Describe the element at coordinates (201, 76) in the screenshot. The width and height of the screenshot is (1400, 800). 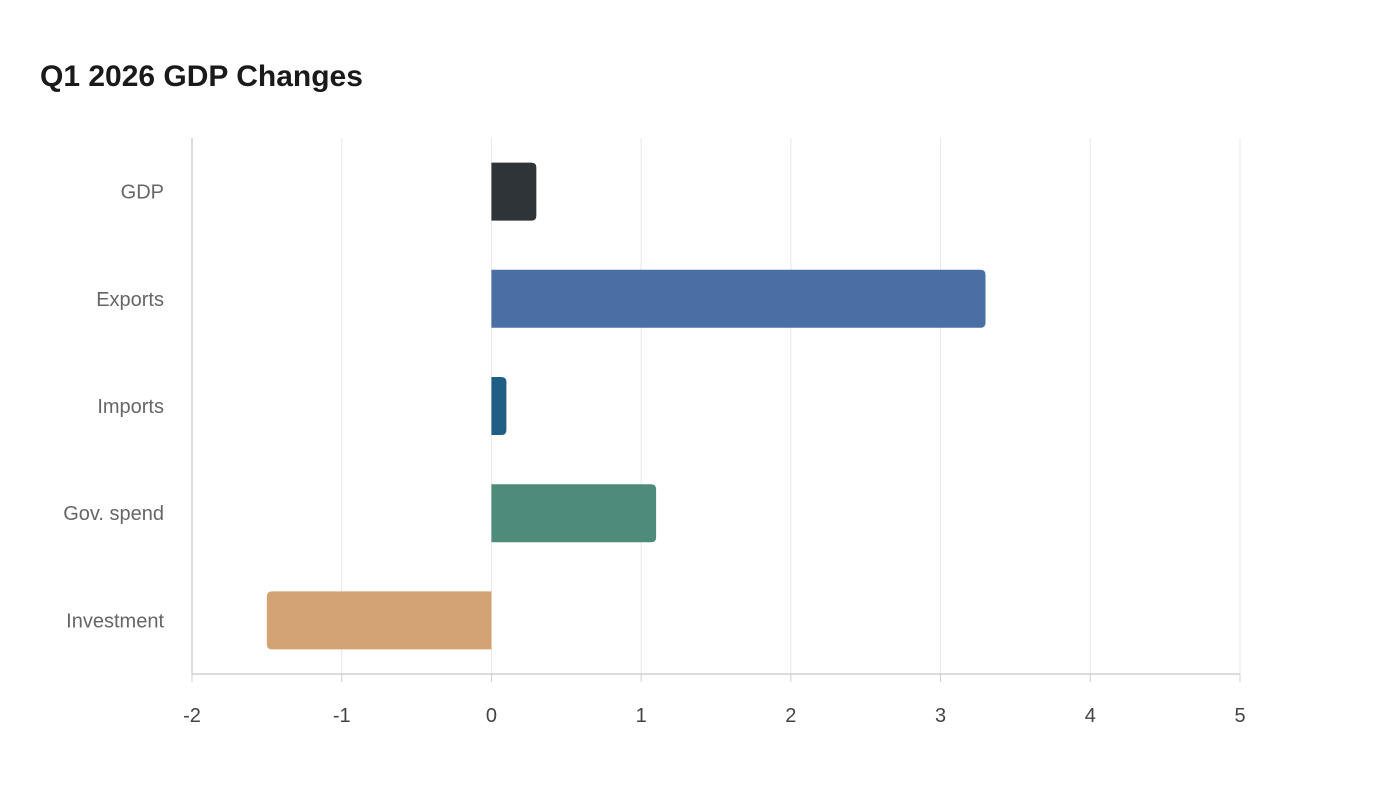
I see `chart-title: Q1 2026 GDP Changes` at that location.